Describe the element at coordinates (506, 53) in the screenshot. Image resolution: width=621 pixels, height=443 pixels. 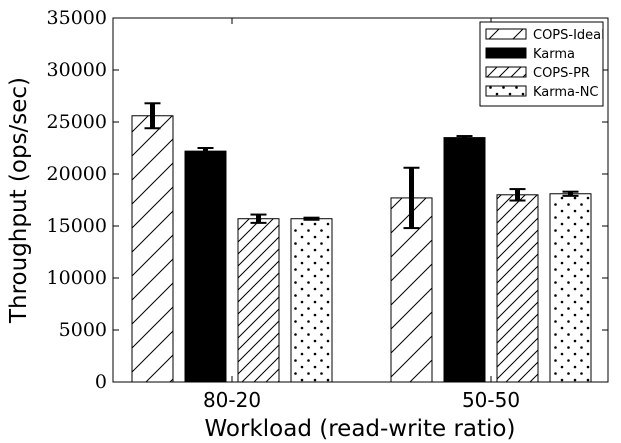
I see `legend-swatch-karma` at that location.